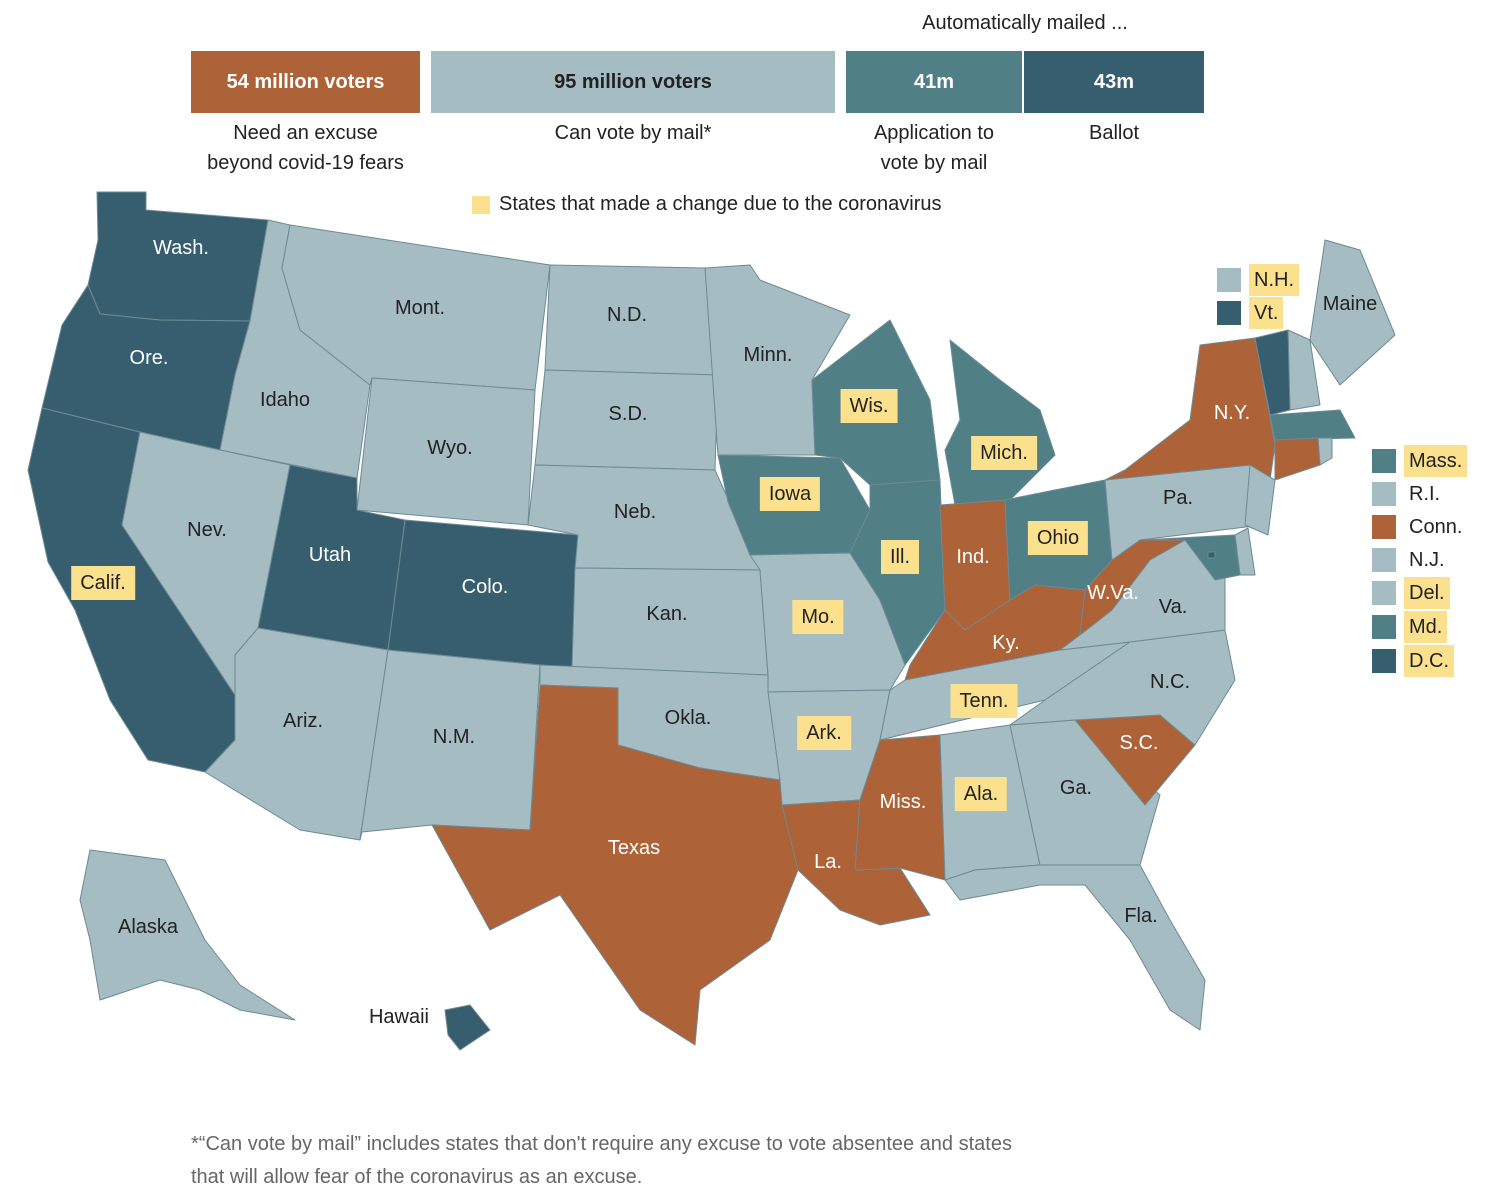 The width and height of the screenshot is (1493, 1200). Describe the element at coordinates (285, 400) in the screenshot. I see `state-label-idaho: Idaho` at that location.